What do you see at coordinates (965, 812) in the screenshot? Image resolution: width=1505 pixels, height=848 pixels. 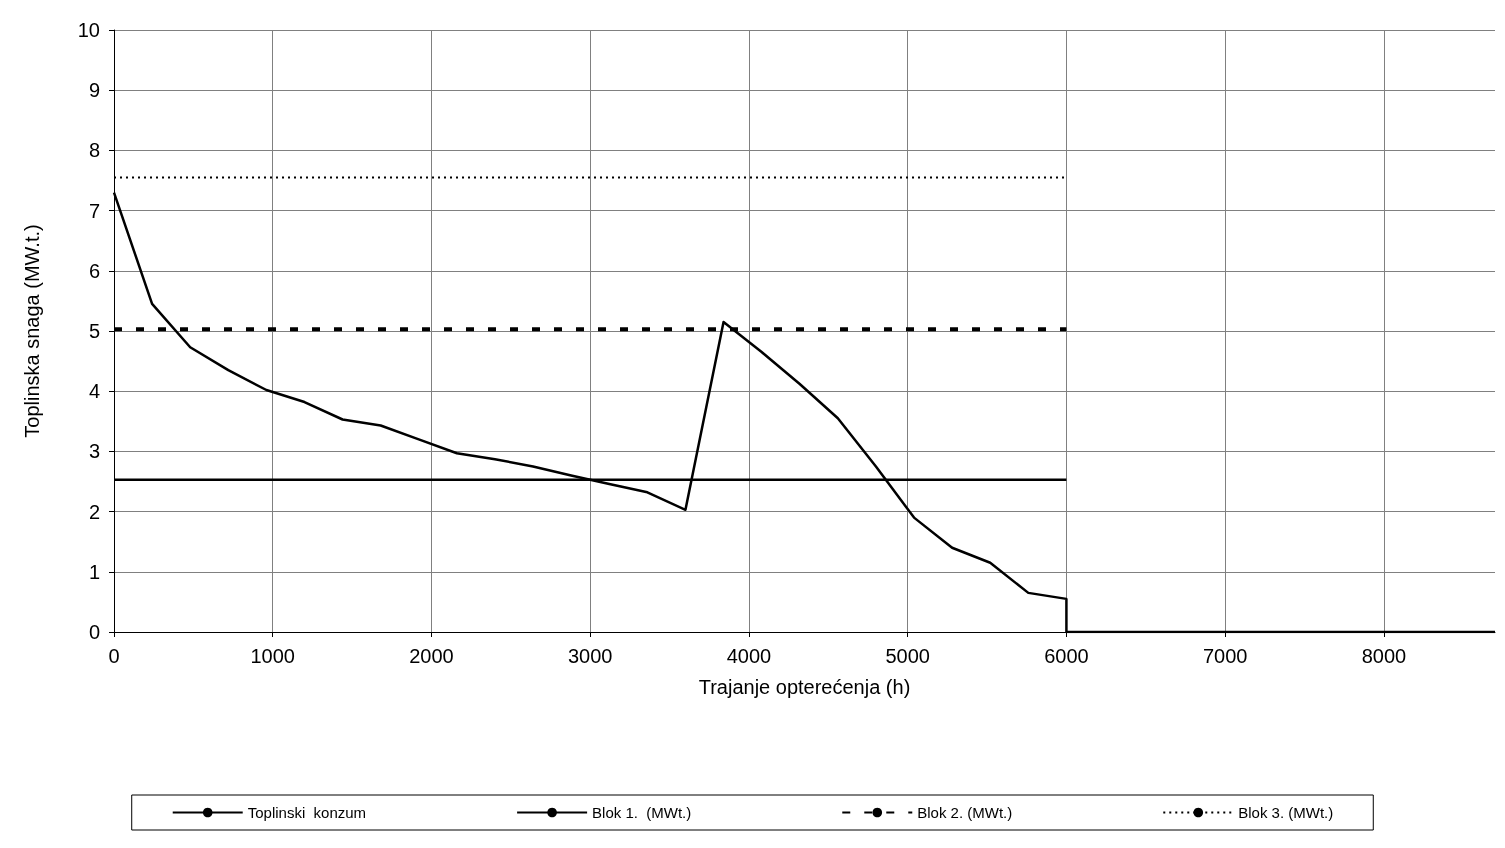 I see `legend-label: Blok 2. (MWt.)` at bounding box center [965, 812].